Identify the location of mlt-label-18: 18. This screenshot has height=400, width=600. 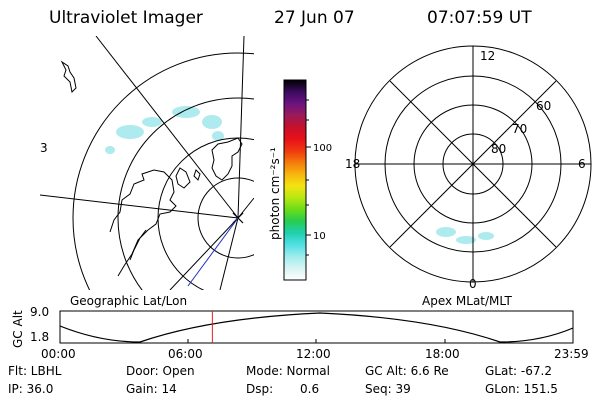
(352, 164).